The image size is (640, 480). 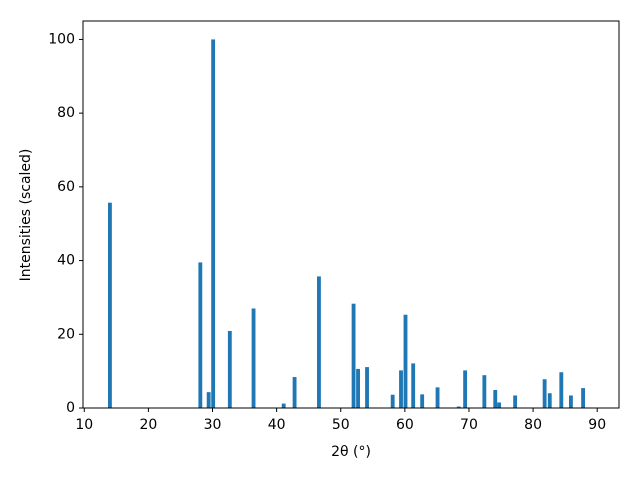 What do you see at coordinates (26, 215) in the screenshot?
I see `y-axis-label: Intensities (scaled)` at bounding box center [26, 215].